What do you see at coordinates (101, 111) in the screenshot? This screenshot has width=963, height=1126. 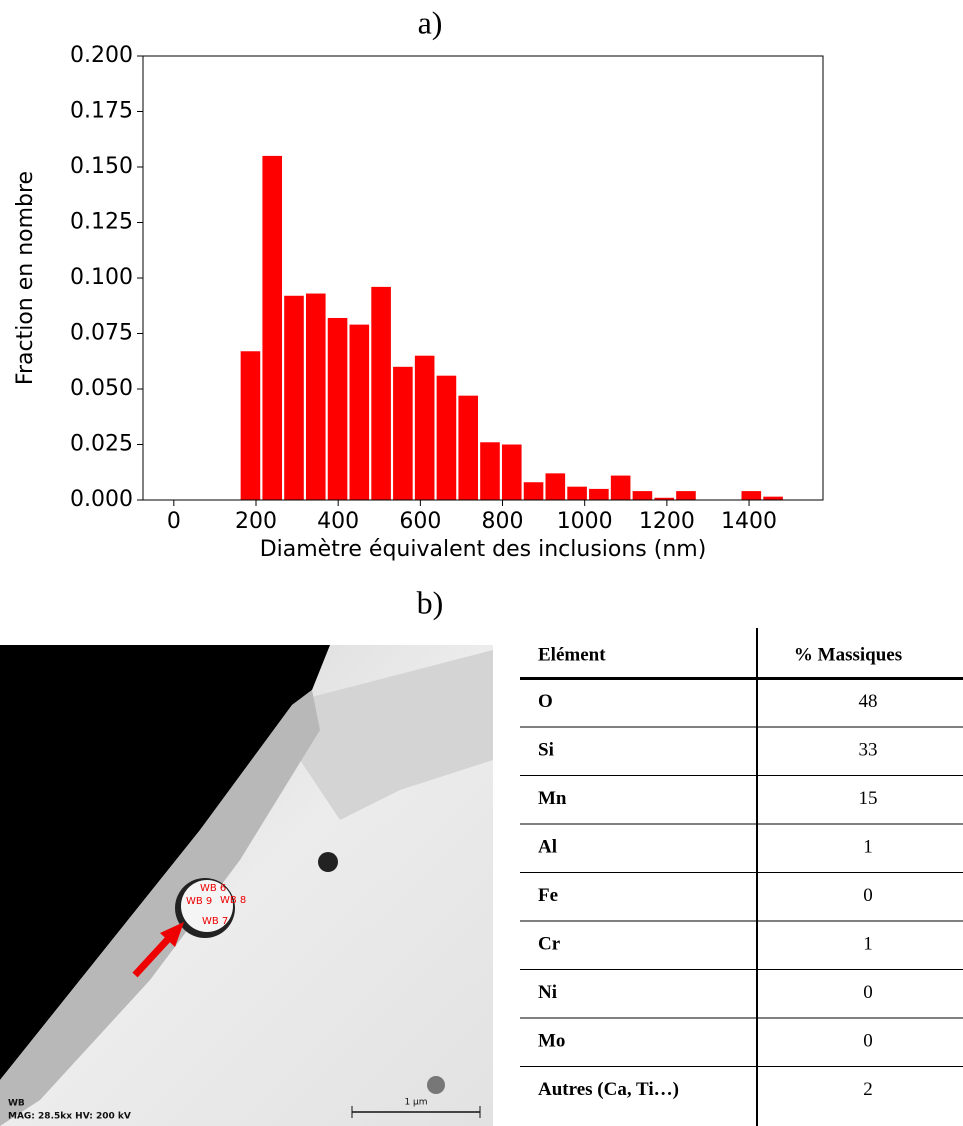 I see `y-tick-label: 0.175` at bounding box center [101, 111].